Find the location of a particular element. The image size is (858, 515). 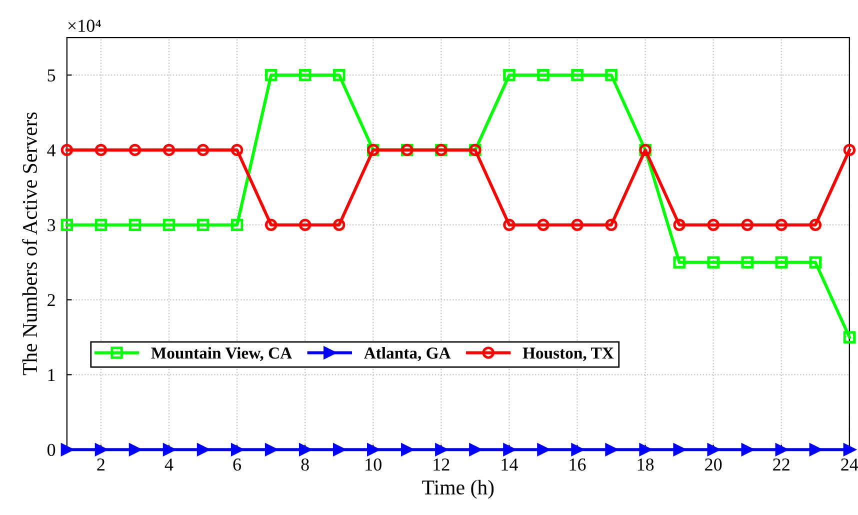

x-tick-label: 18 is located at coordinates (646, 464).